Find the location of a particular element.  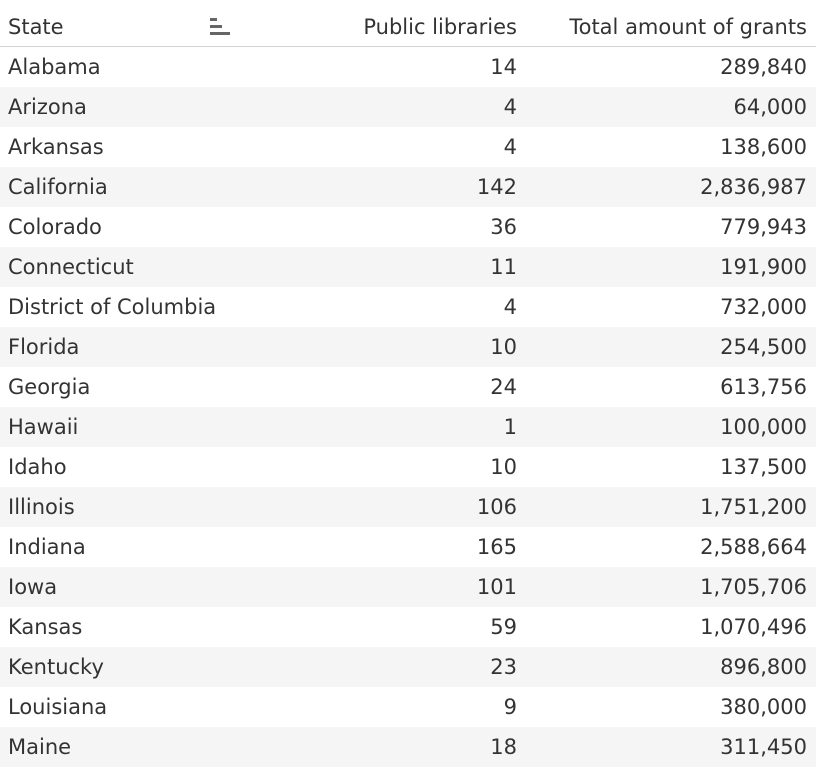

table-row: Louisiana 9 380,000 is located at coordinates (408, 707).